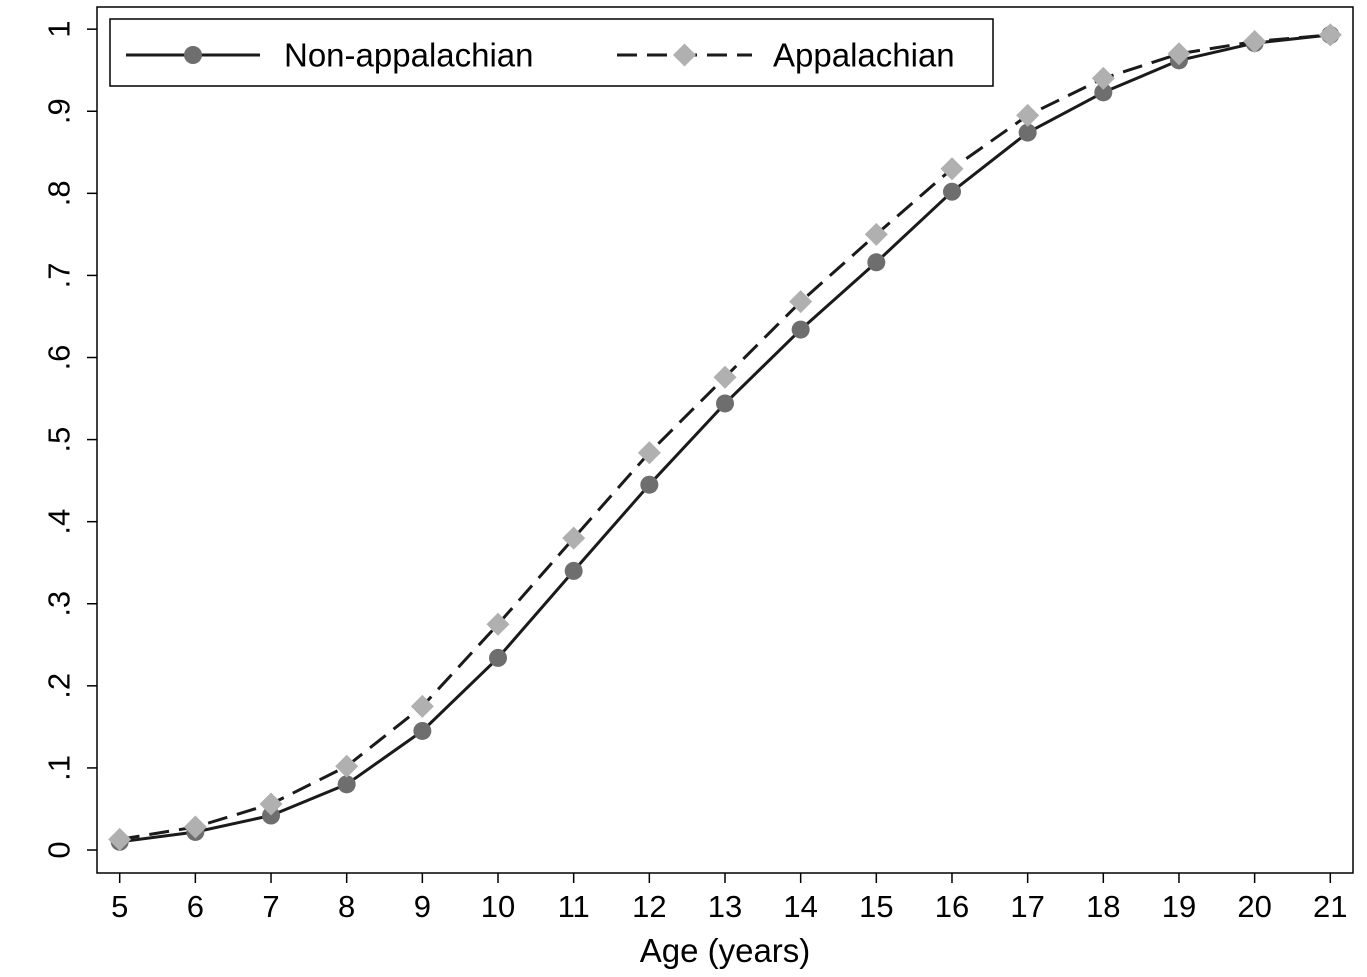 The width and height of the screenshot is (1367, 977). I want to click on legend: Non-appalachian Appalachian, so click(551, 52).